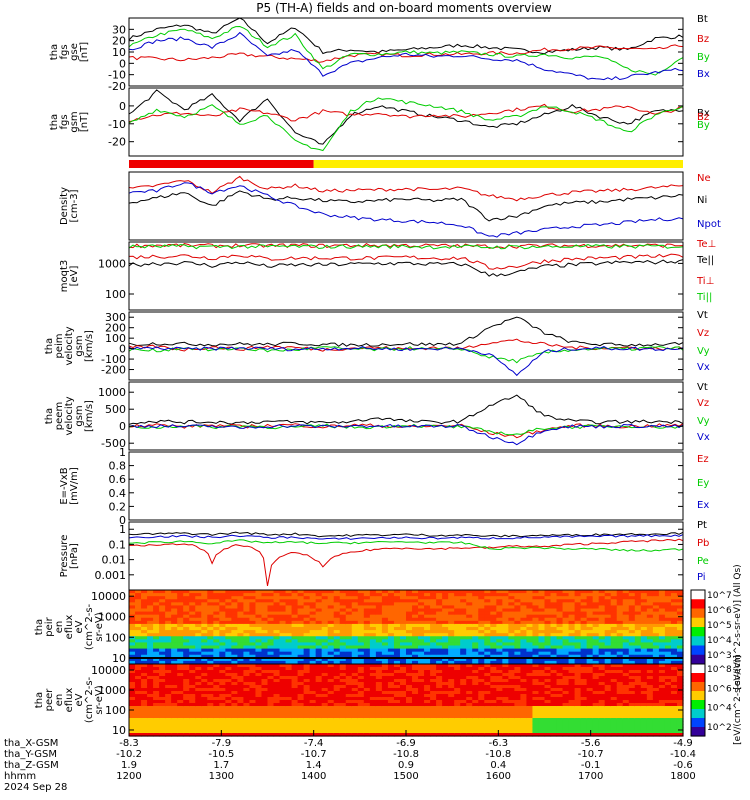  I want to click on y-tick-label: -100, so click(113, 359).